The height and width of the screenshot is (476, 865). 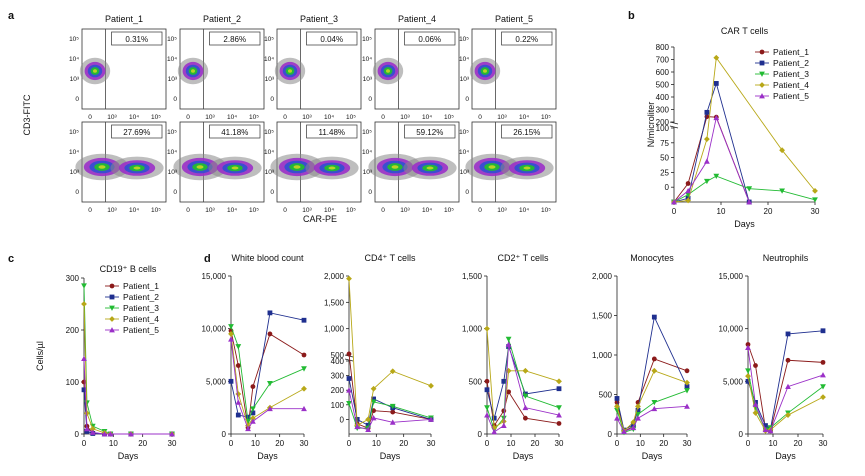 What do you see at coordinates (95, 71) in the screenshot?
I see `cell-population` at bounding box center [95, 71].